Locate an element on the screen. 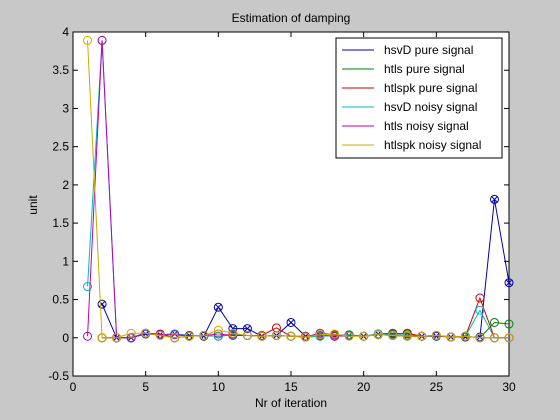 This screenshot has height=420, width=560. y-tick-label: 3 is located at coordinates (65, 108).